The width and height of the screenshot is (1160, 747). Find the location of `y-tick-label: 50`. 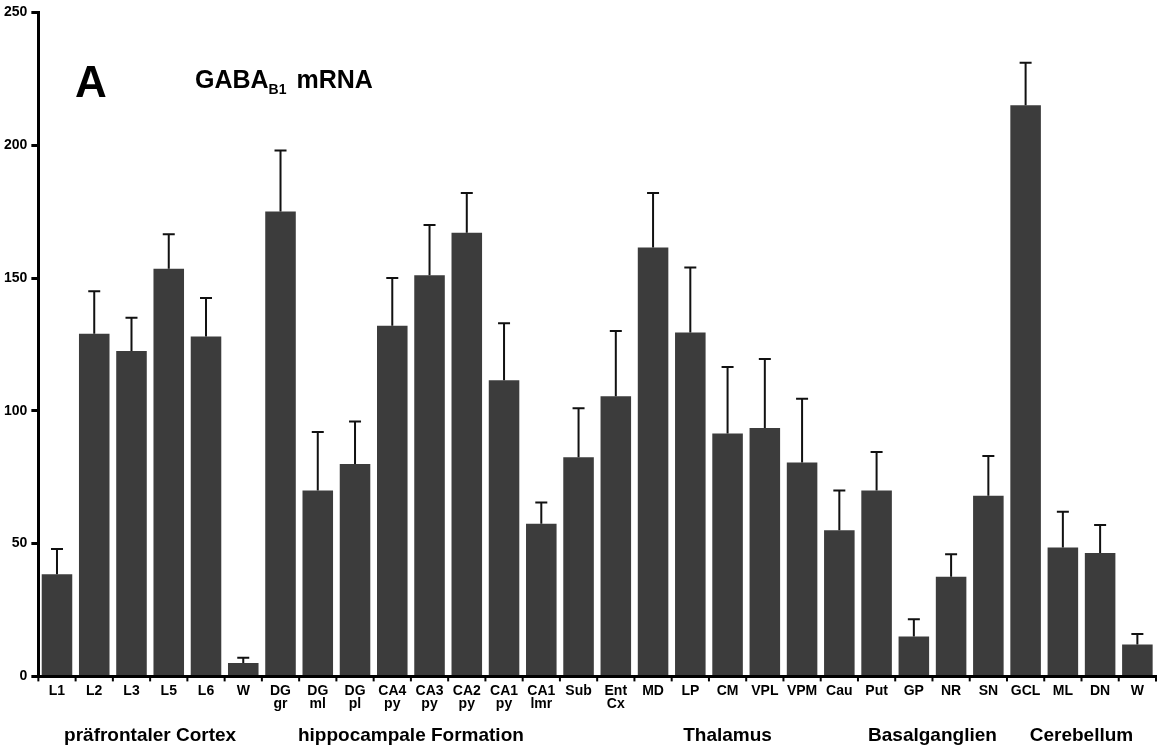

y-tick-label: 50 is located at coordinates (19, 542).